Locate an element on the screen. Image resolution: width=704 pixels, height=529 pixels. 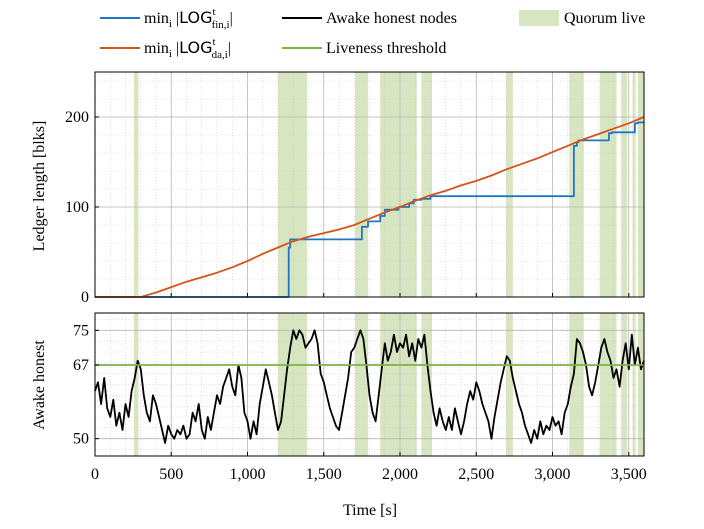
y-tick-label: 100 is located at coordinates (77, 207).